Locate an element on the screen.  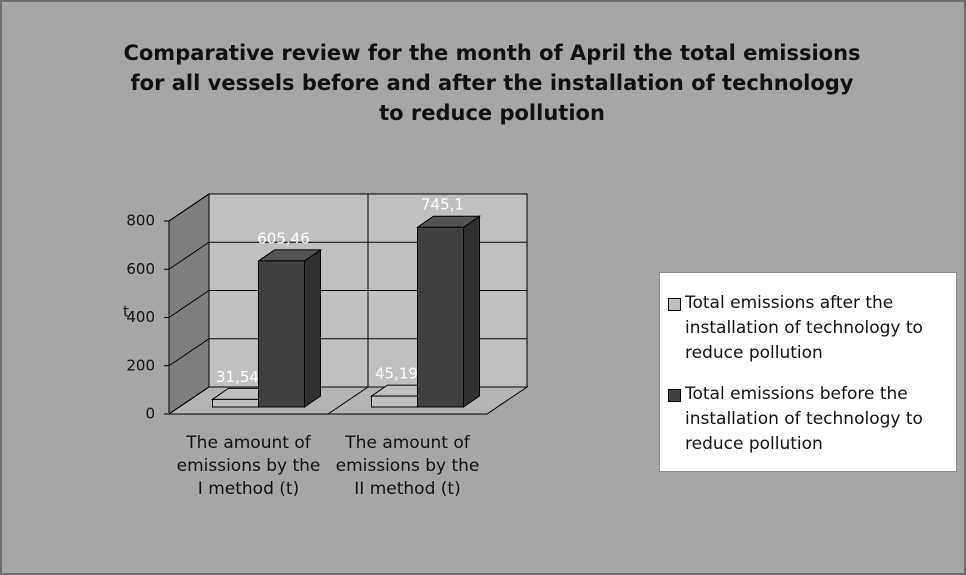
value-label: 31,54 is located at coordinates (237, 377).